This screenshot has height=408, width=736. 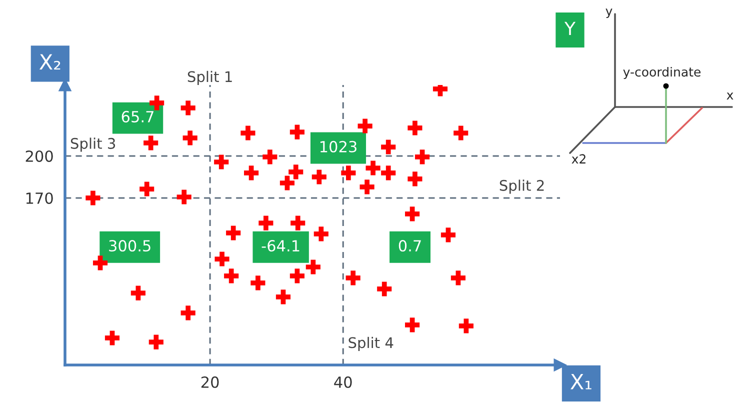 What do you see at coordinates (343, 382) in the screenshot?
I see `x-tick-label: 40` at bounding box center [343, 382].